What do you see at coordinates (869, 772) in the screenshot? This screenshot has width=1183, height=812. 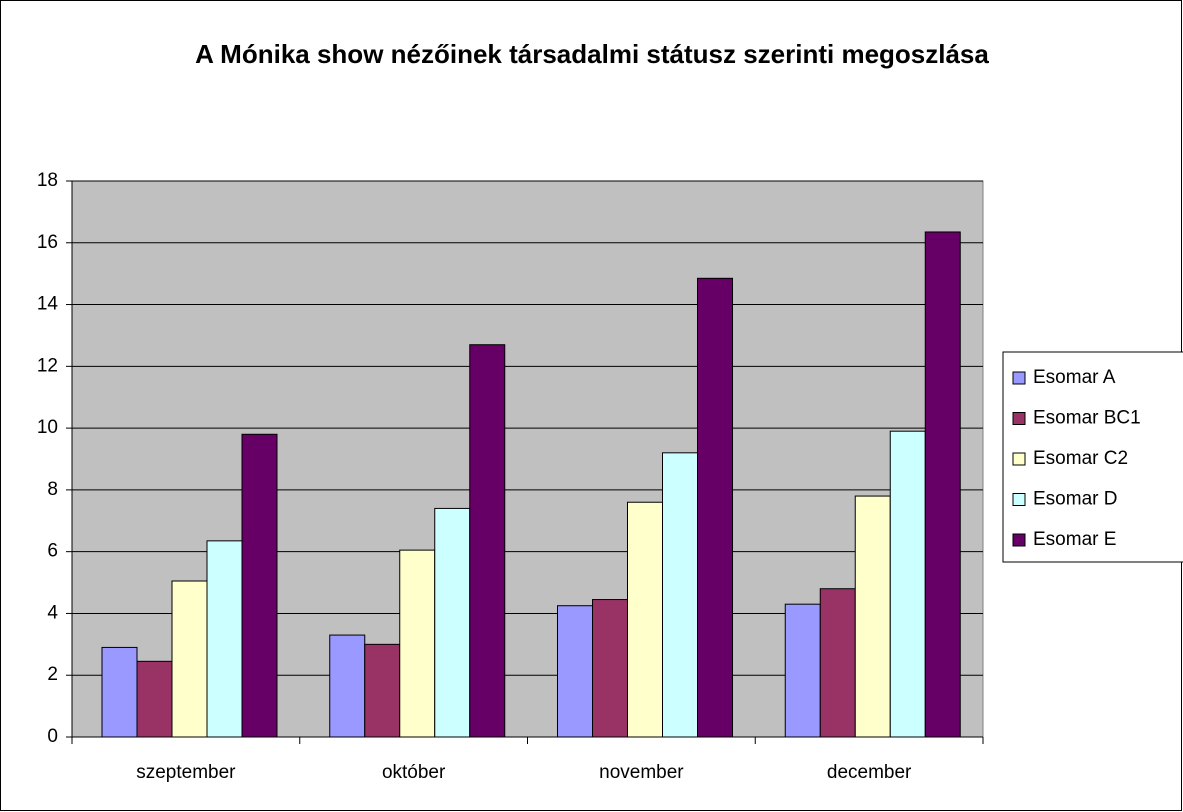 I see `x-tick-label: december` at bounding box center [869, 772].